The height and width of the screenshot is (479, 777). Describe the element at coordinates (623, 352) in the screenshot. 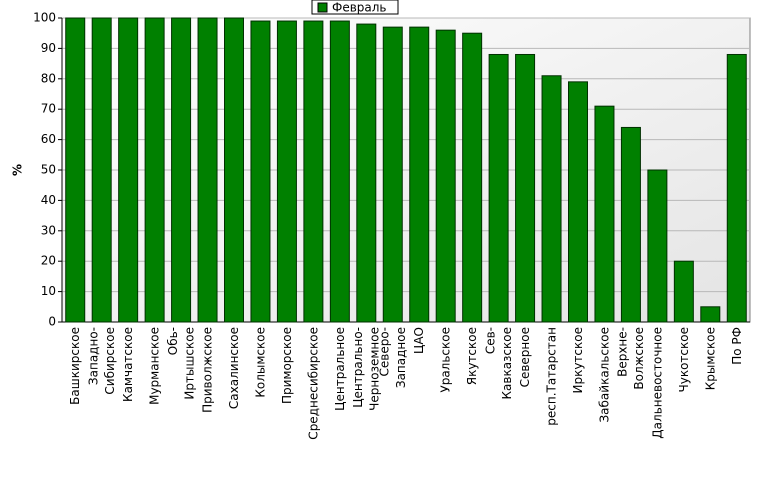

I see `x-tick-label: Верхне-` at that location.